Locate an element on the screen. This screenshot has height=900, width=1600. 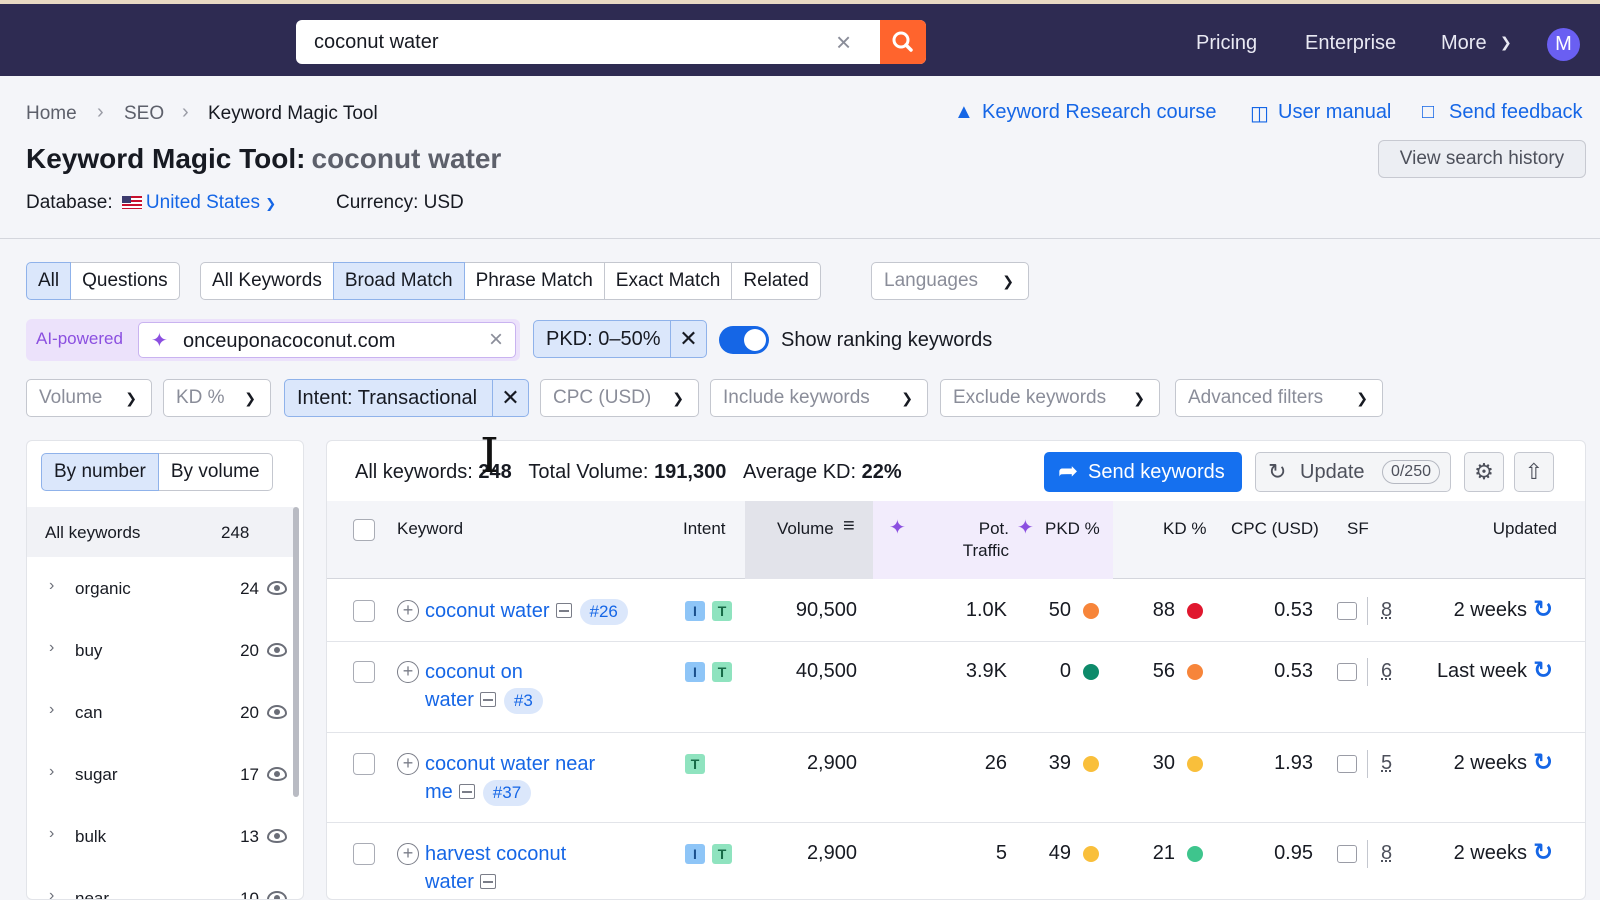
volume-dropdown: Volume ❯ is located at coordinates (89, 398).